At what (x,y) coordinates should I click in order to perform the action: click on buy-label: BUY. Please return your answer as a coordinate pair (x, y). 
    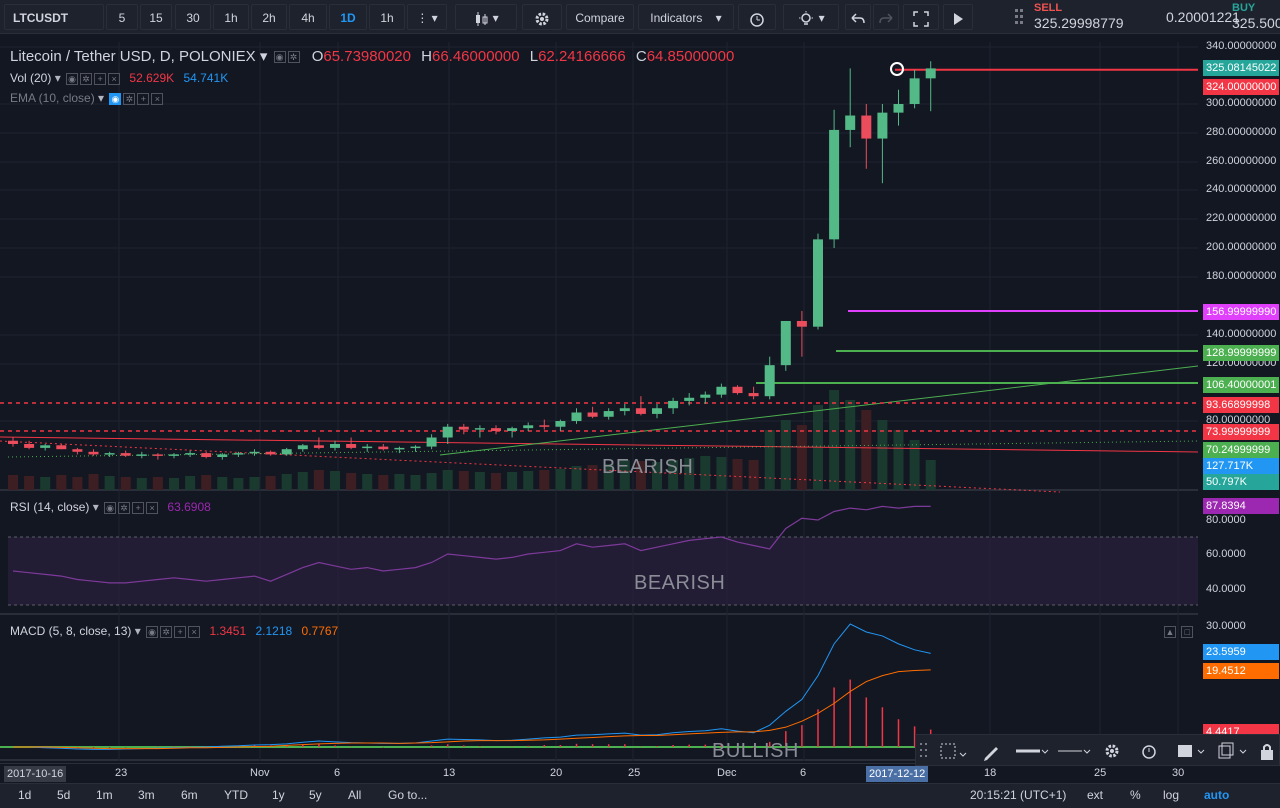
    Looking at the image, I should click on (1244, 8).